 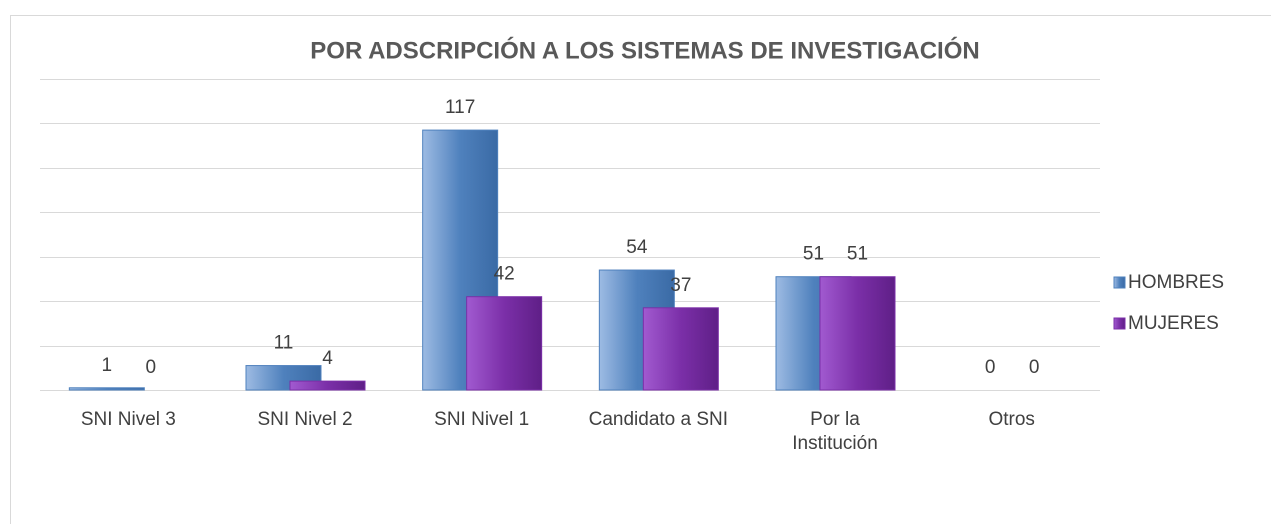 I want to click on x-tick-label: SNI Nivel 3, so click(x=128, y=419).